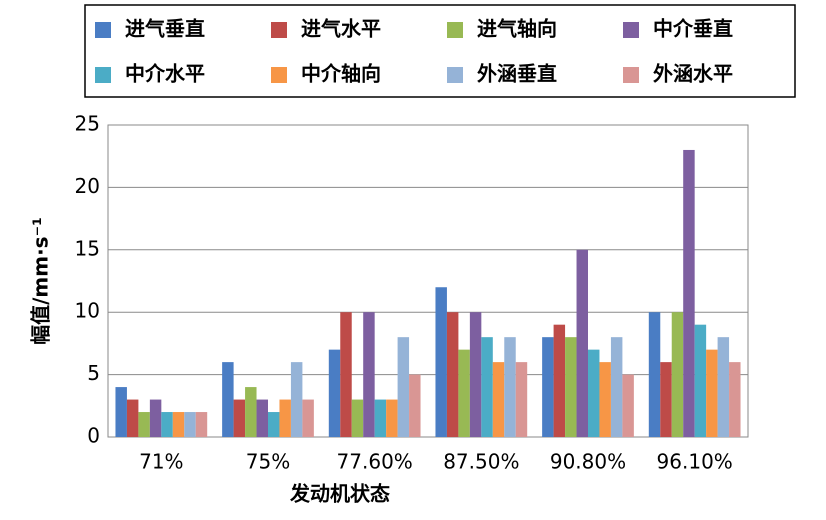 The width and height of the screenshot is (826, 520). What do you see at coordinates (339, 494) in the screenshot?
I see `x-axis-title: 发动机状态` at bounding box center [339, 494].